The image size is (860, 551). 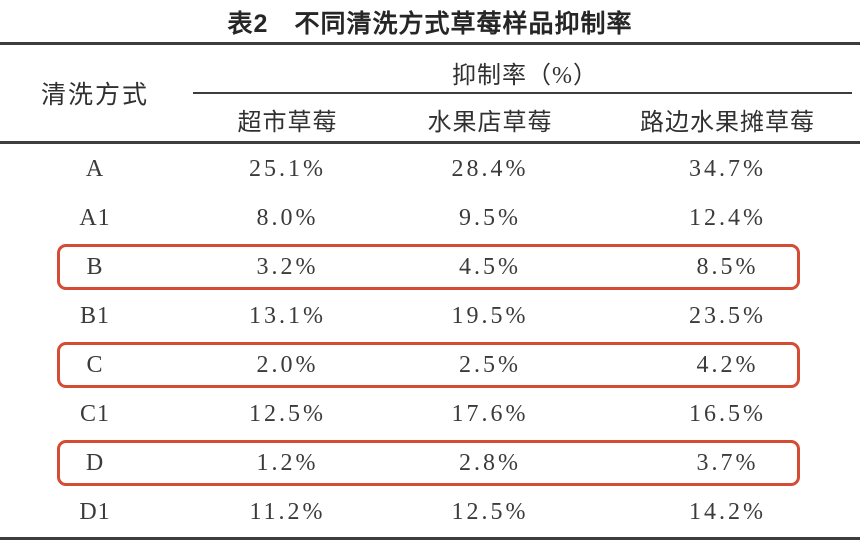 What do you see at coordinates (490, 316) in the screenshot?
I see `row-value-fruit-shop: 19.5%` at bounding box center [490, 316].